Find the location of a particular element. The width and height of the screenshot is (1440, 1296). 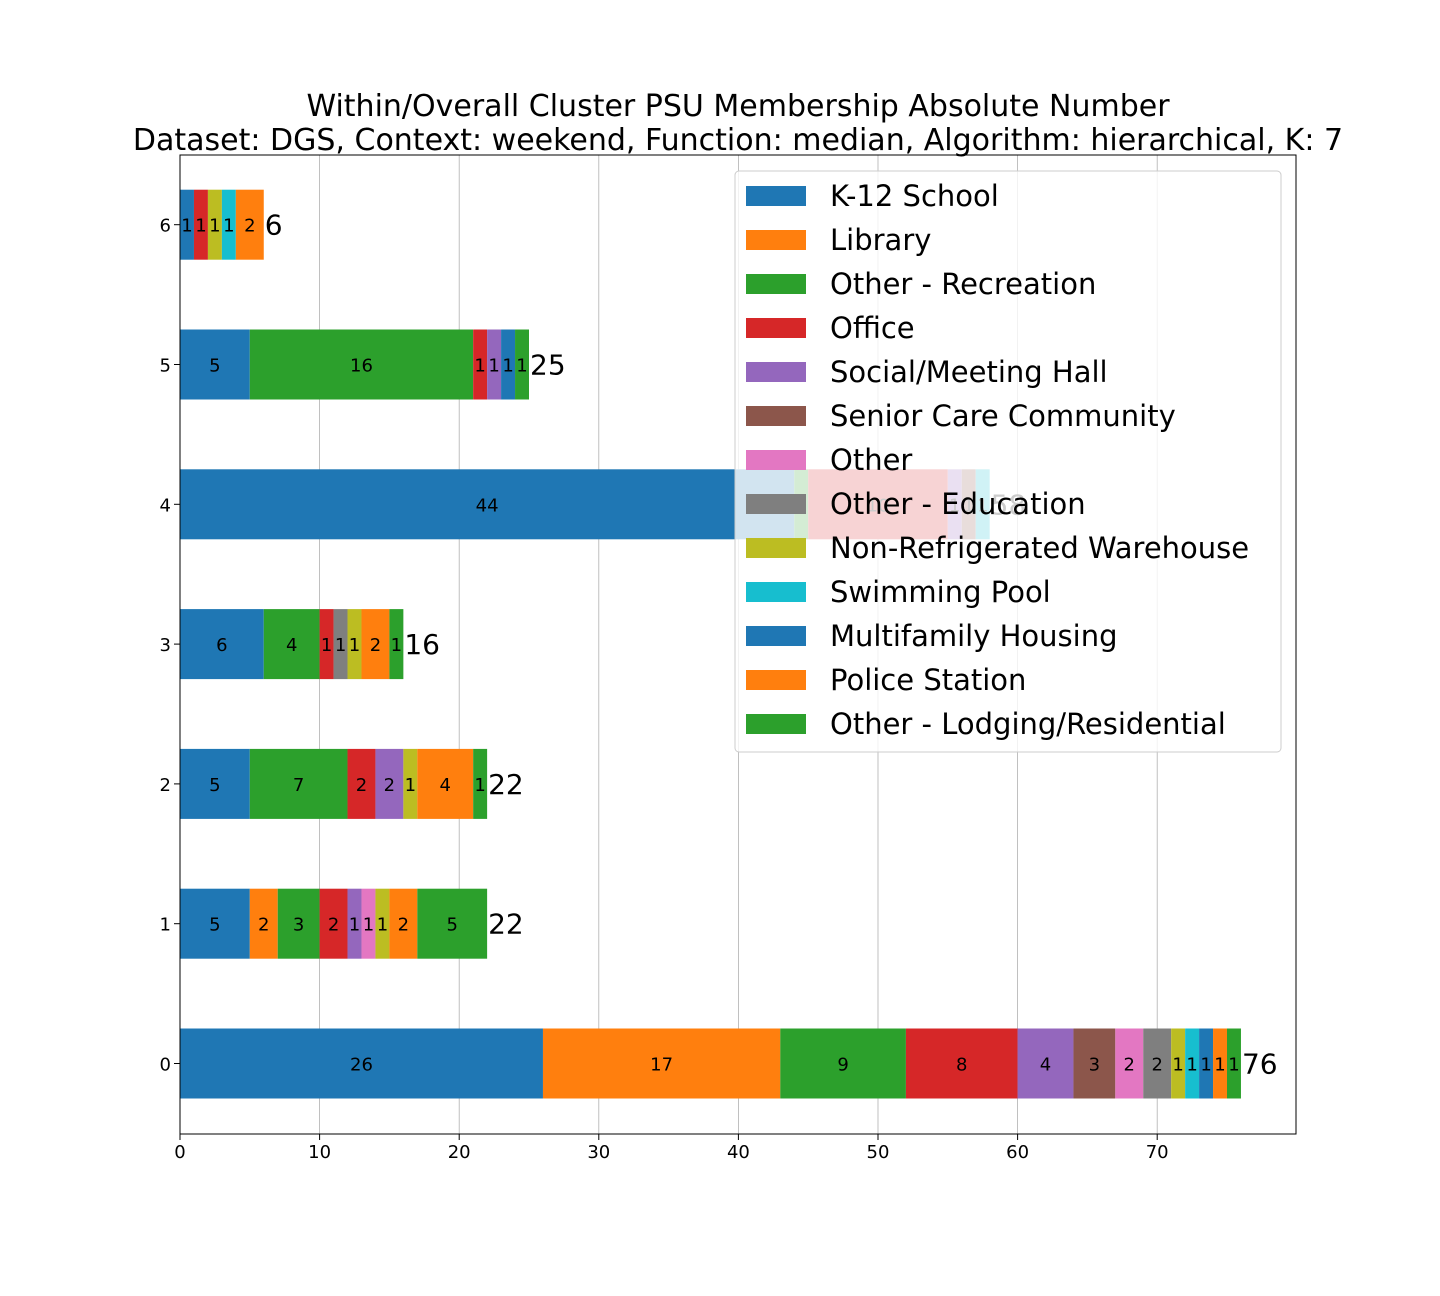

bar-segment-label: 9 is located at coordinates (842, 1065).